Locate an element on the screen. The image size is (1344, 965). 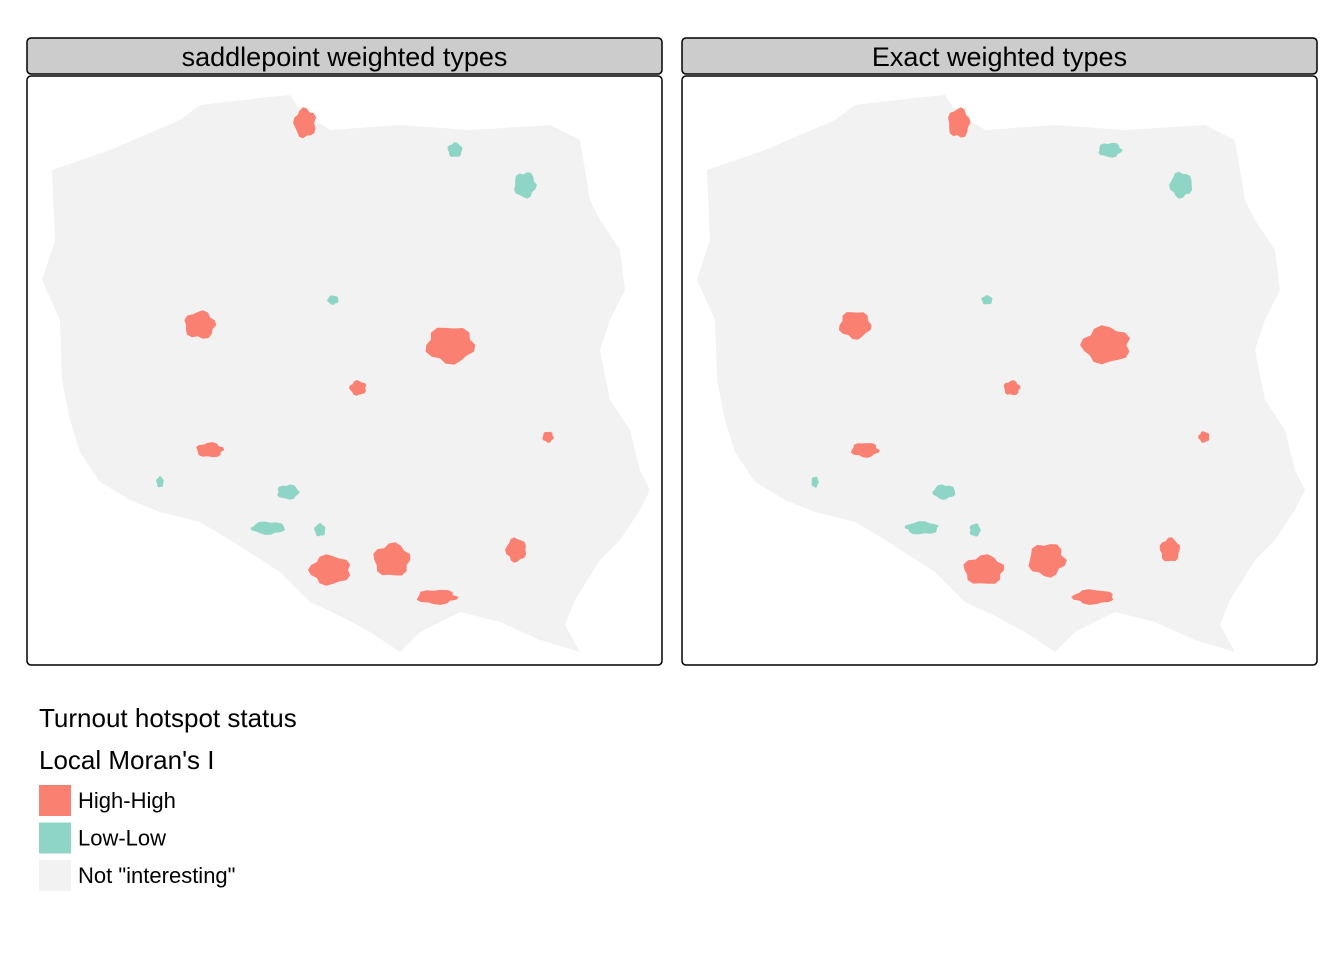
legend-label: Low-Low is located at coordinates (122, 838).